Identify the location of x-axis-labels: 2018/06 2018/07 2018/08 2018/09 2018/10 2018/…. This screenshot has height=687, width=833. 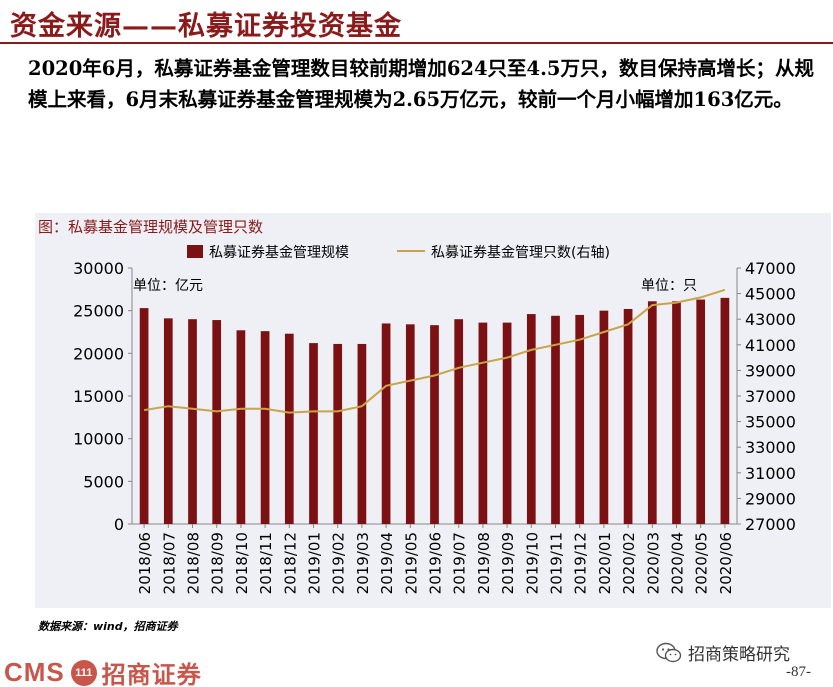
(435, 559).